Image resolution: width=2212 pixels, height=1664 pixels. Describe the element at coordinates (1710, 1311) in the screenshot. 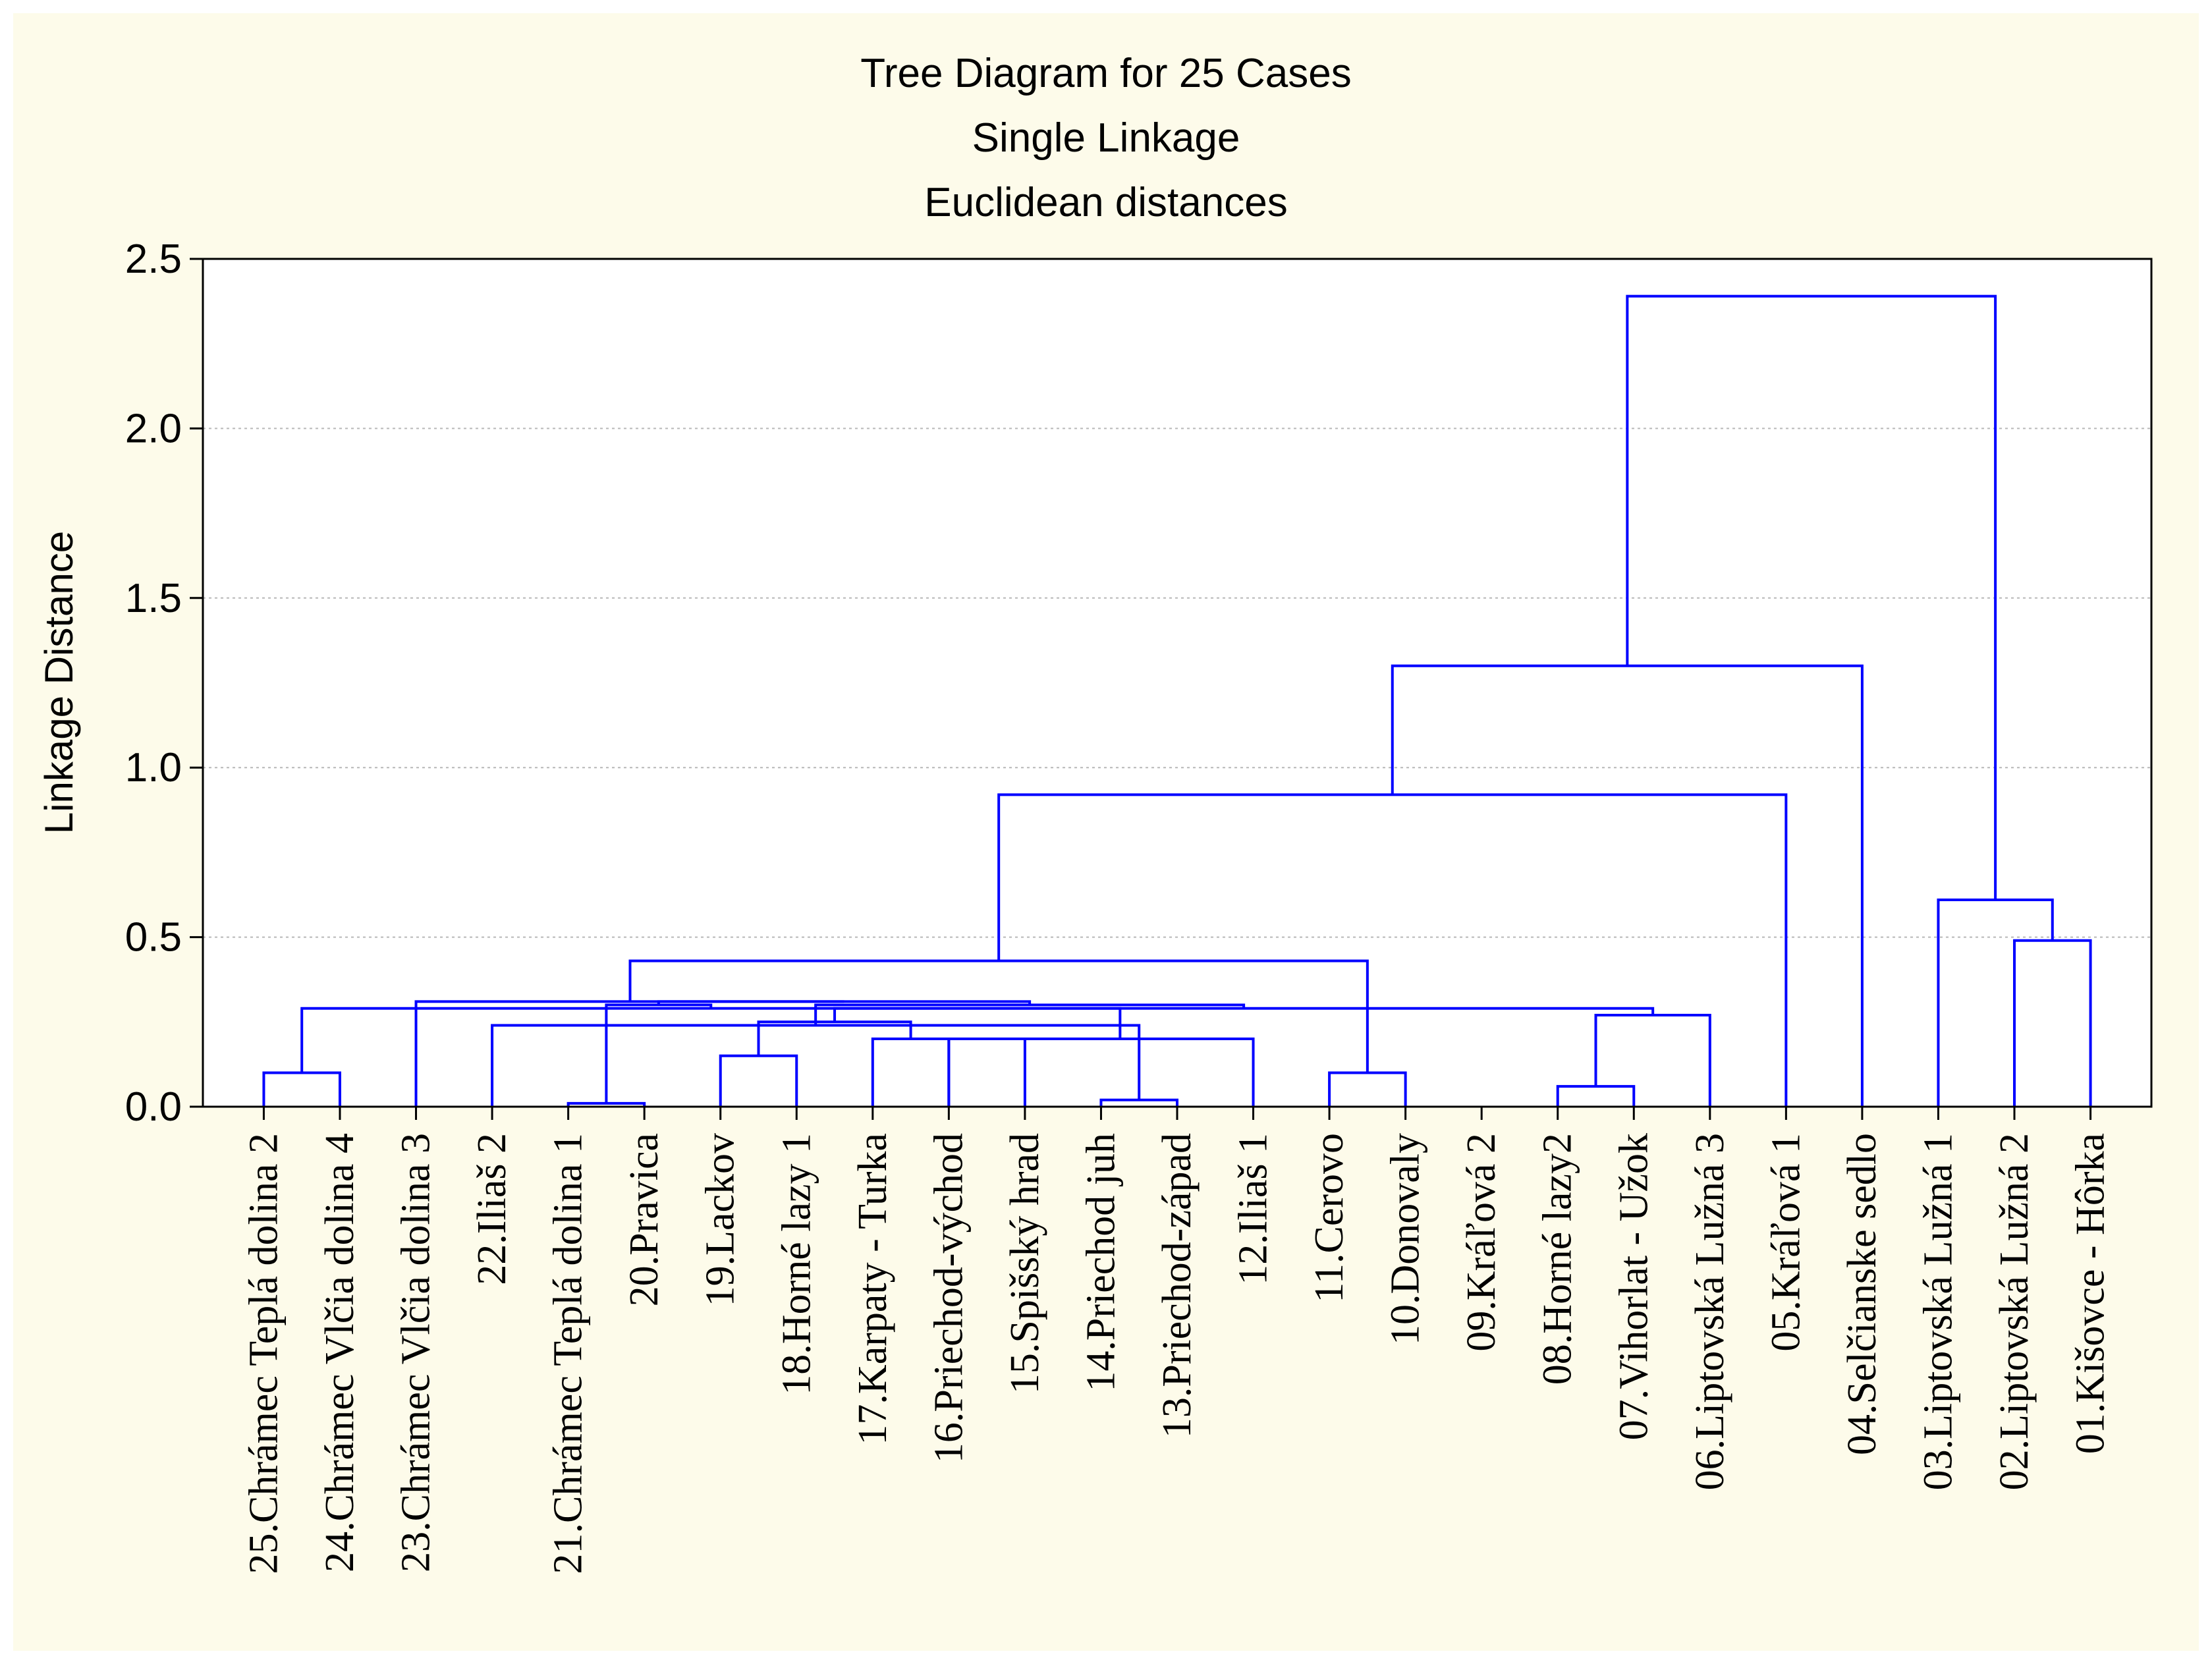

I see `leaf-label: 06.Liptovská Lužná 3` at that location.